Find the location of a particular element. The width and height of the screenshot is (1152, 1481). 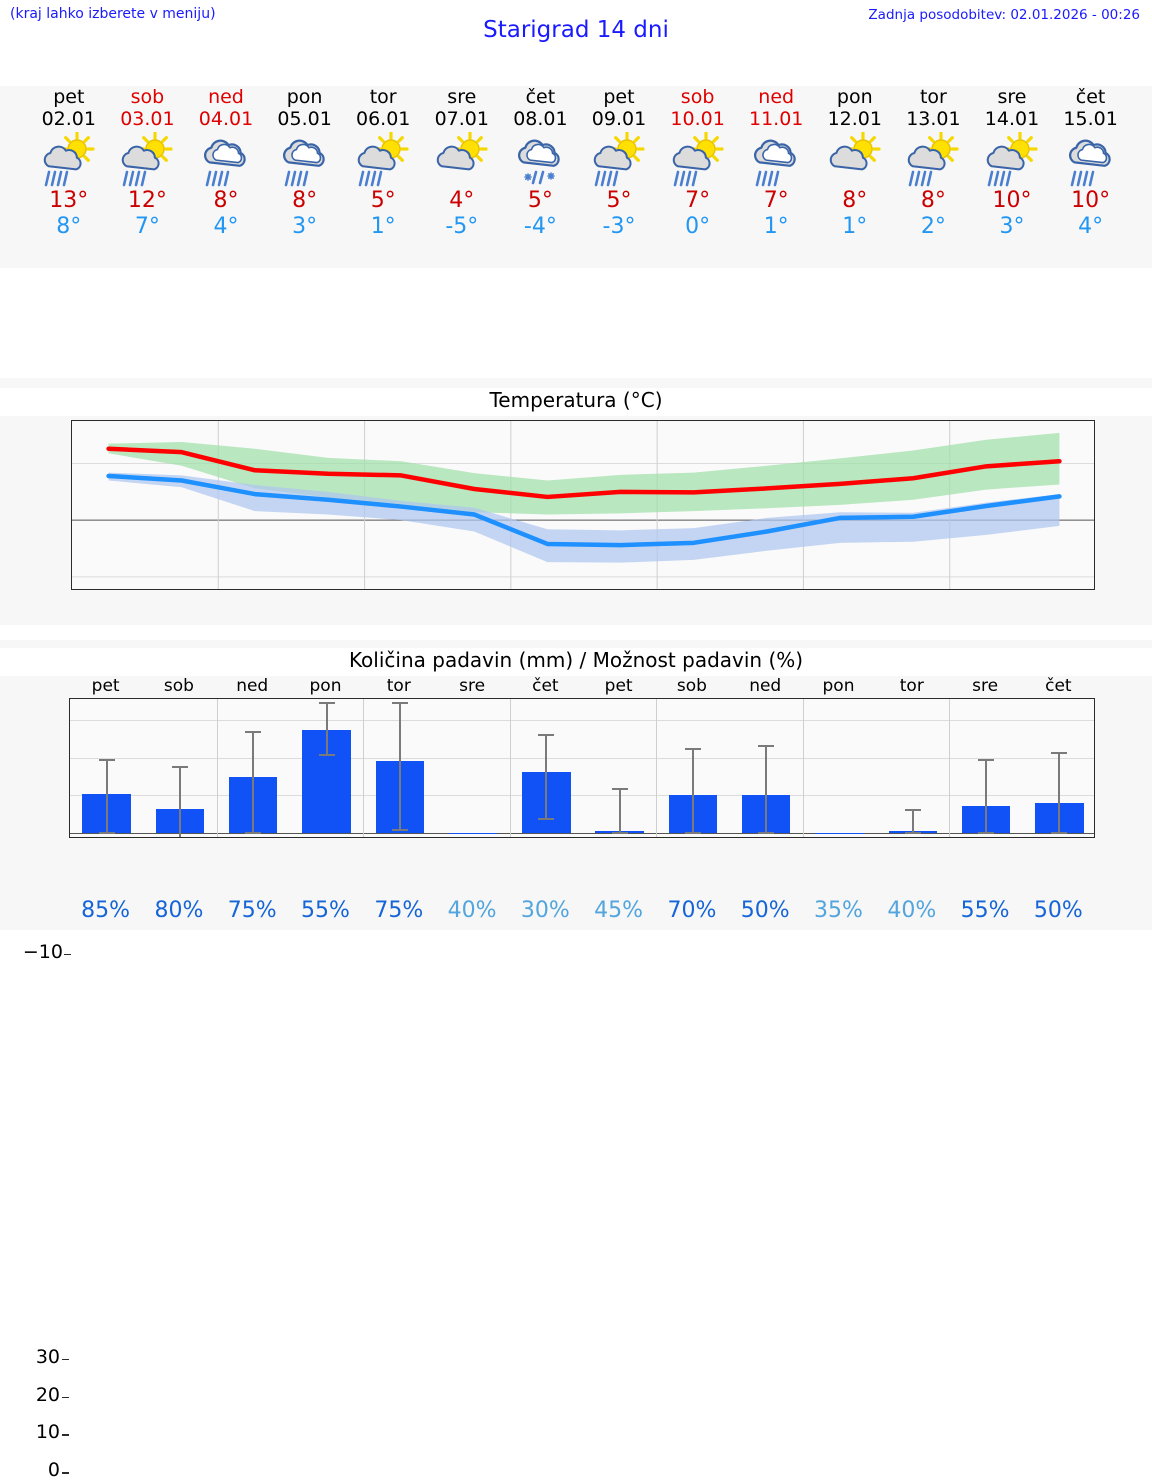

forecast-day-column: sob 10.01 7° 0° is located at coordinates (697, 163).